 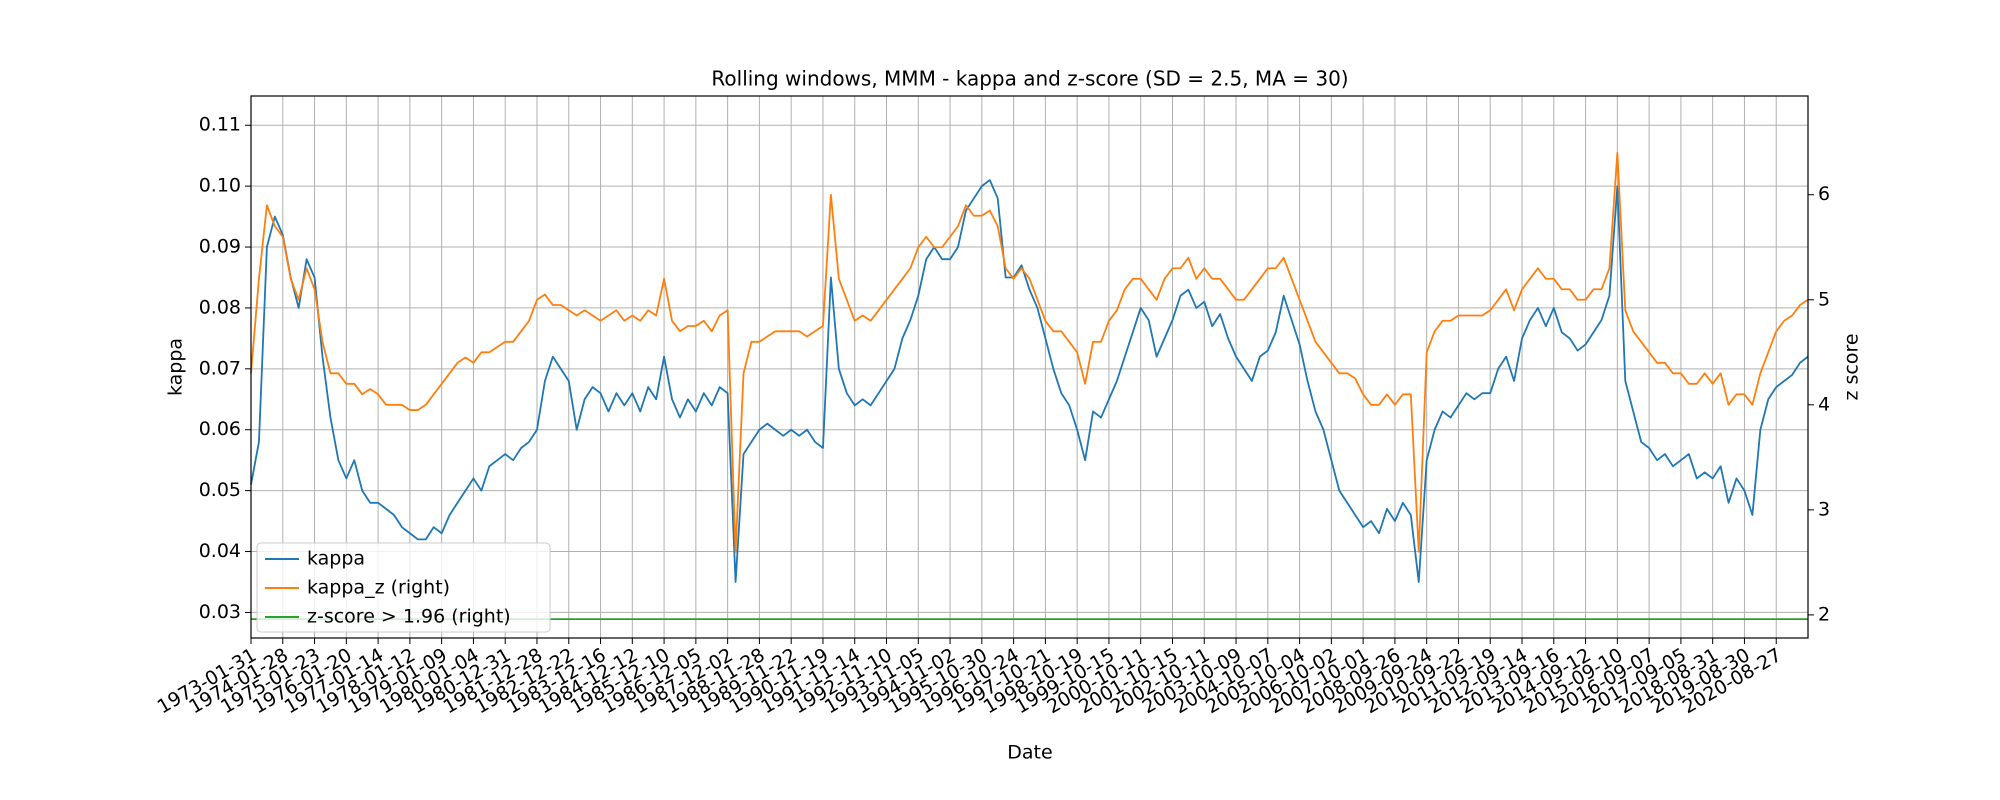 What do you see at coordinates (1824, 614) in the screenshot?
I see `y2-tick-label: 2` at bounding box center [1824, 614].